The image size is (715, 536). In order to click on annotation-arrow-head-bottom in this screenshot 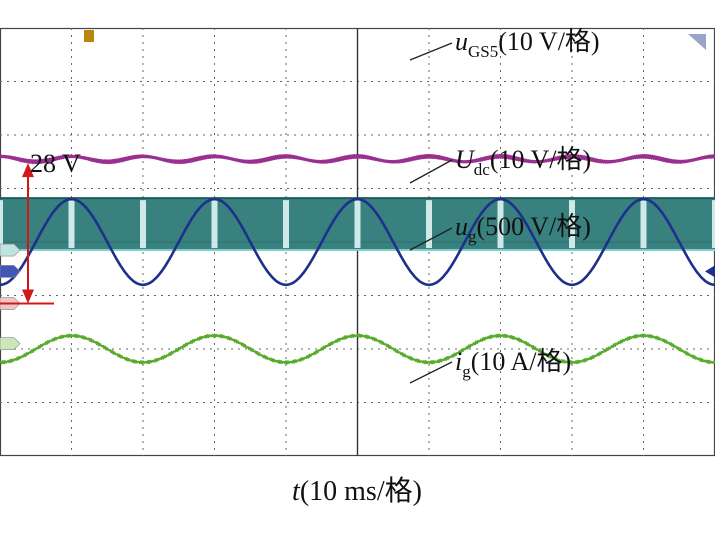, I will do `click(28, 296)`.